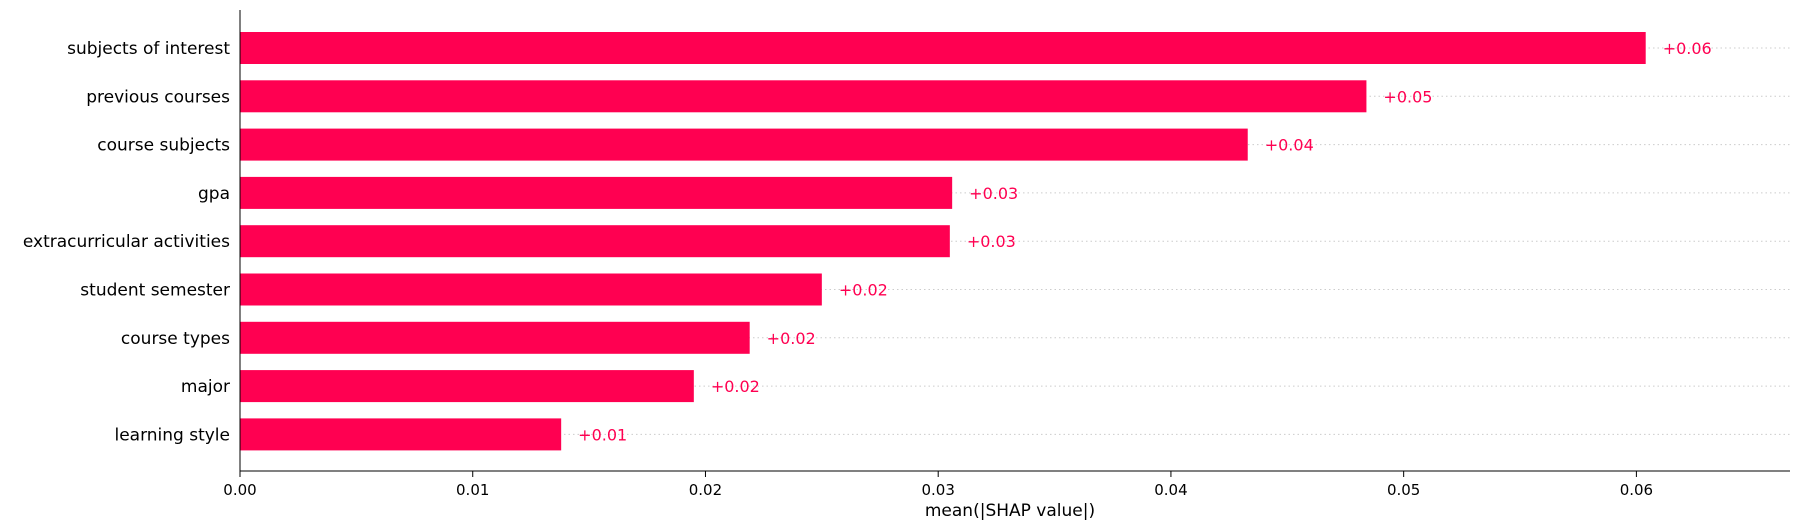  Describe the element at coordinates (205, 387) in the screenshot. I see `category-label: major` at that location.